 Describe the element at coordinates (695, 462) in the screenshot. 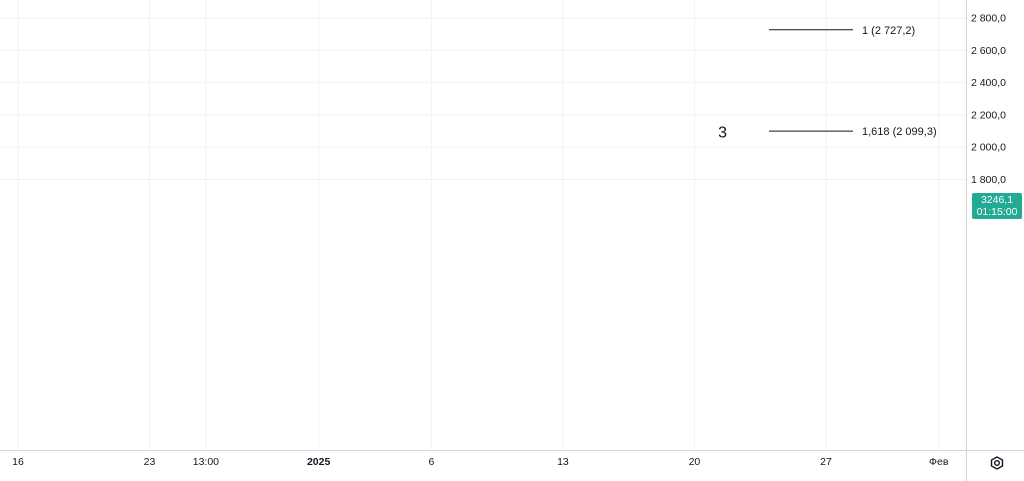

I see `x-tick-label: 20` at that location.